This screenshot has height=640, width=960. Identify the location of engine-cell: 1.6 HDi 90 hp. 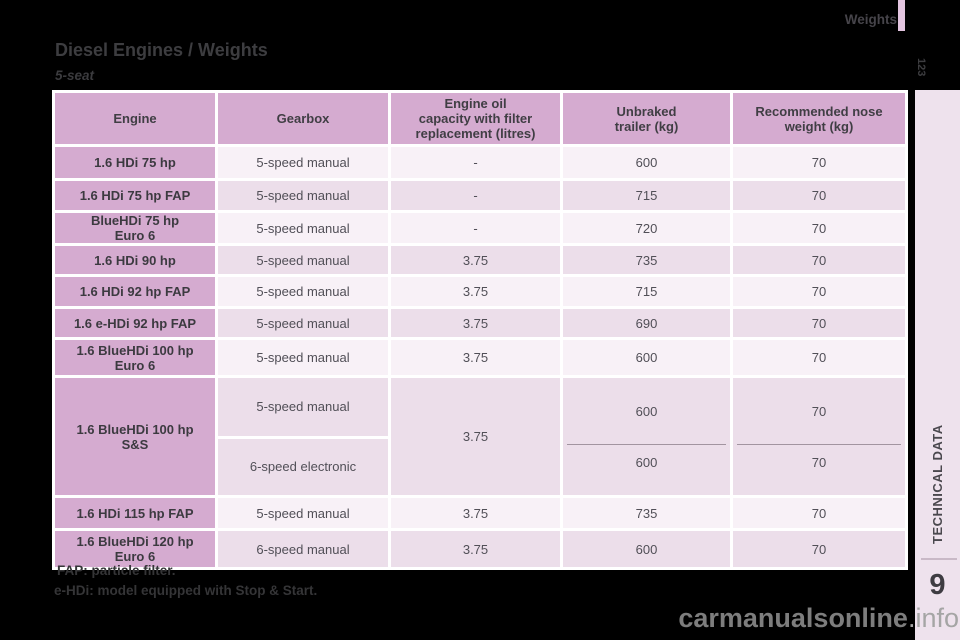
(135, 260).